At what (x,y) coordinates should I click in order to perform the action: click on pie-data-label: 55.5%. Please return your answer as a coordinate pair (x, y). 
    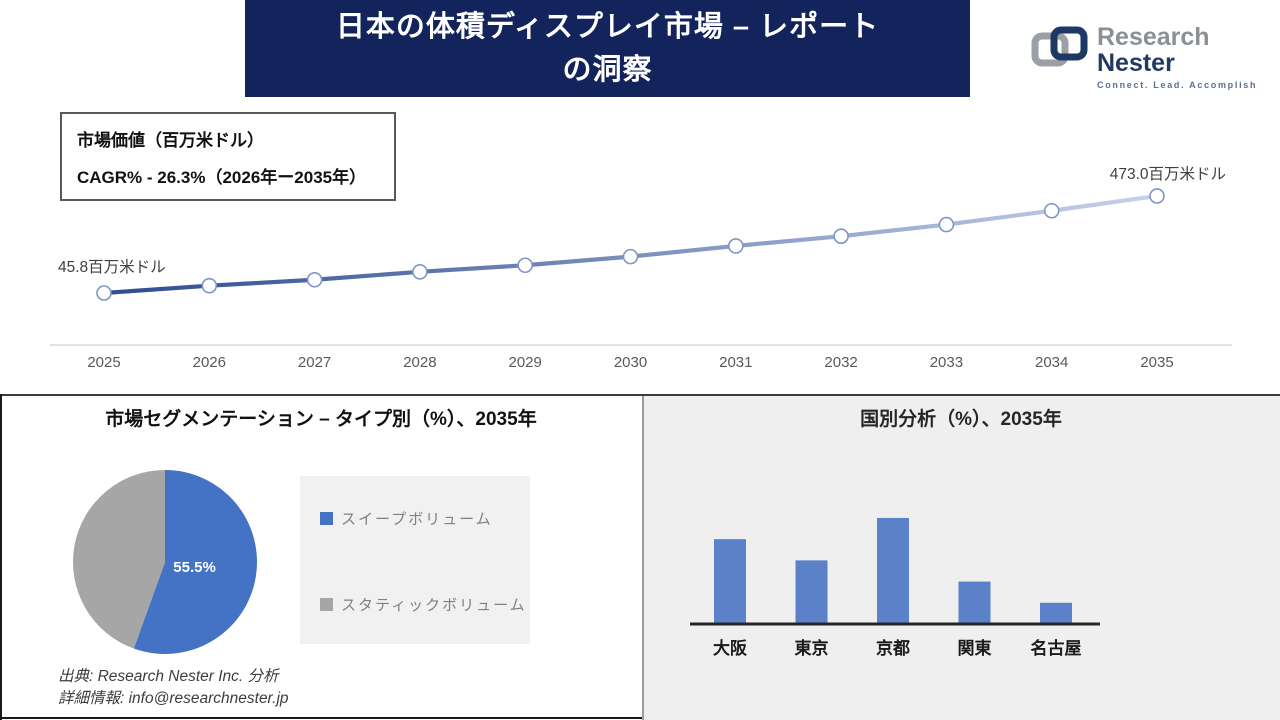
    Looking at the image, I should click on (194, 567).